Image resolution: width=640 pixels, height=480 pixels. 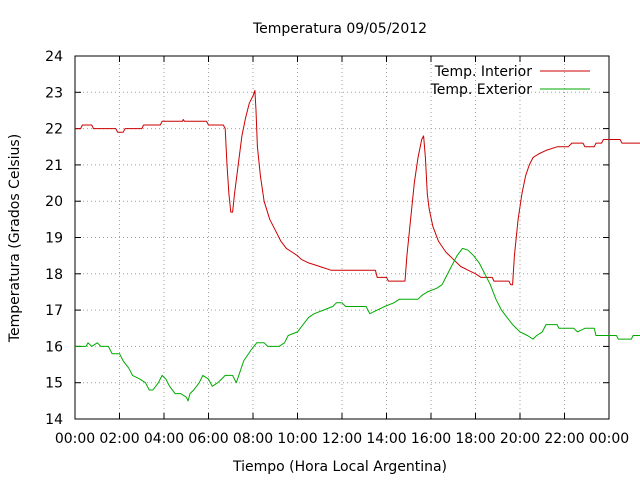 What do you see at coordinates (431, 439) in the screenshot?
I see `x-tick-label: 16:00` at bounding box center [431, 439].